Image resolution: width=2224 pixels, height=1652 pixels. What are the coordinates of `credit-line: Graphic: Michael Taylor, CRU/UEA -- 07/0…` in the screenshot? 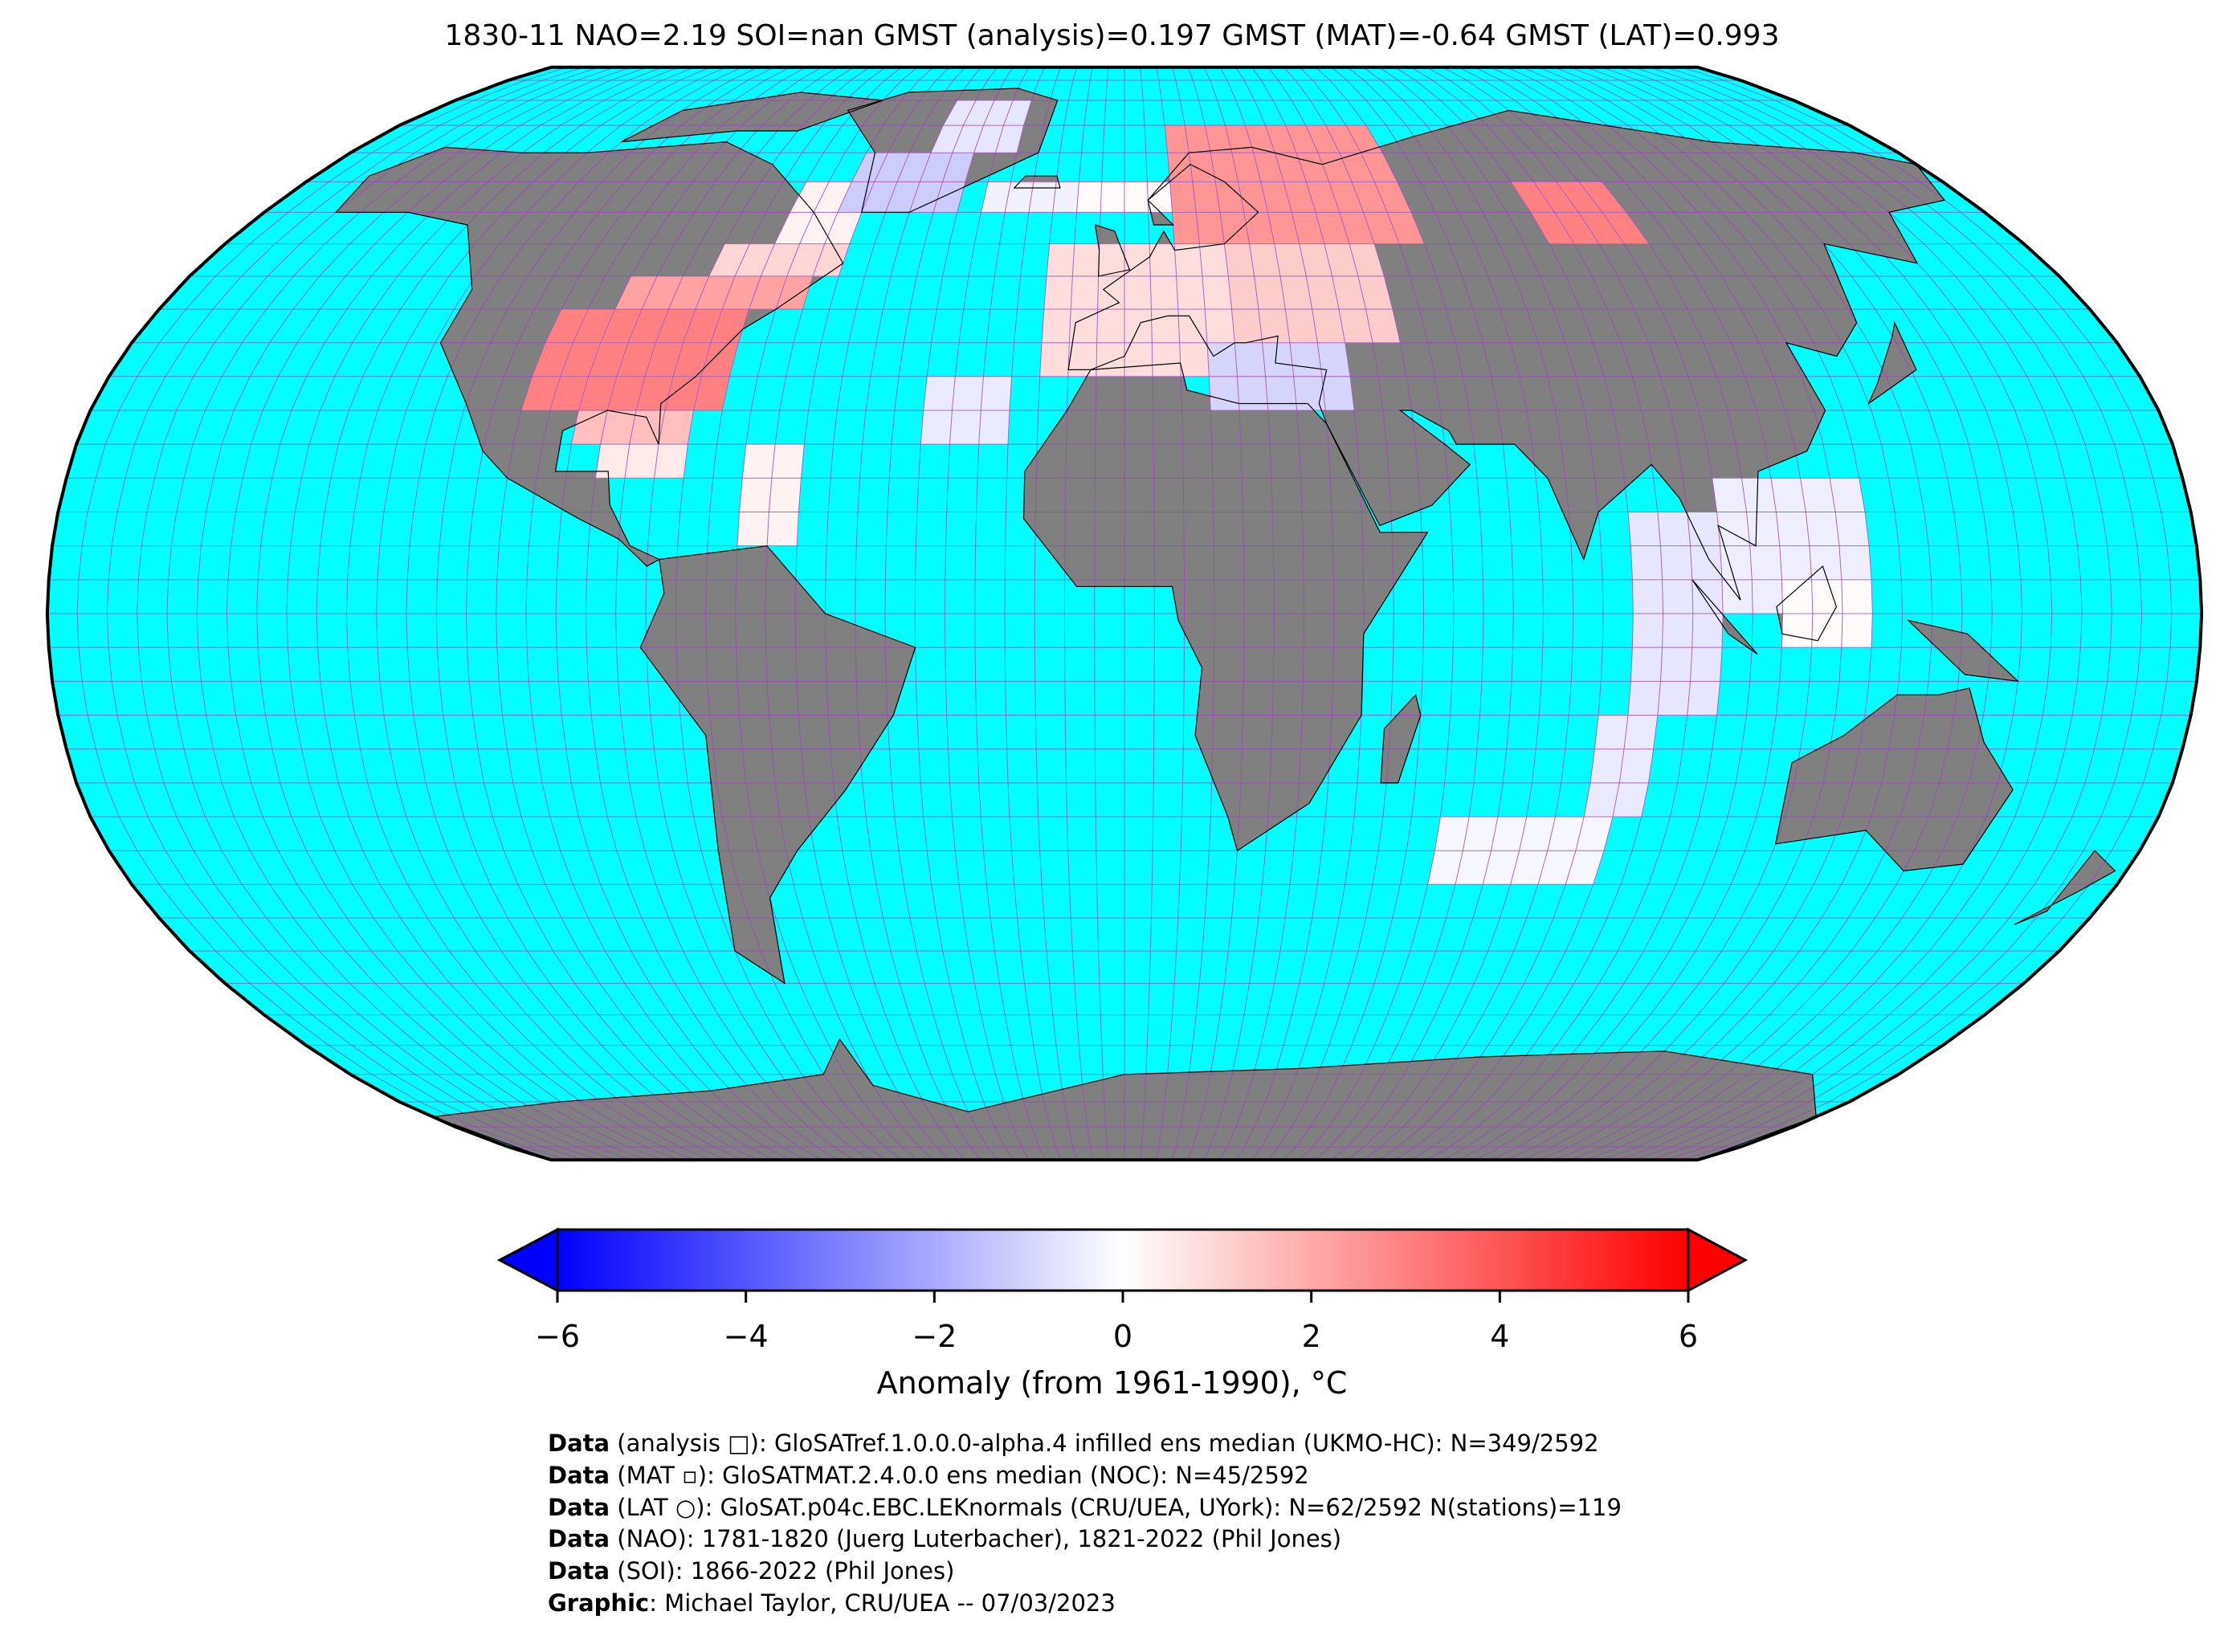 It's located at (1085, 1604).